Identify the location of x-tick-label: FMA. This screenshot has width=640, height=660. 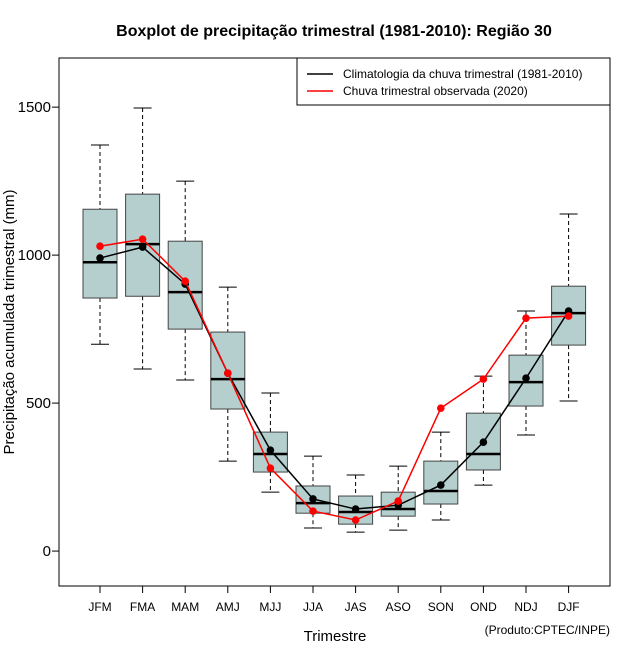
(142, 607).